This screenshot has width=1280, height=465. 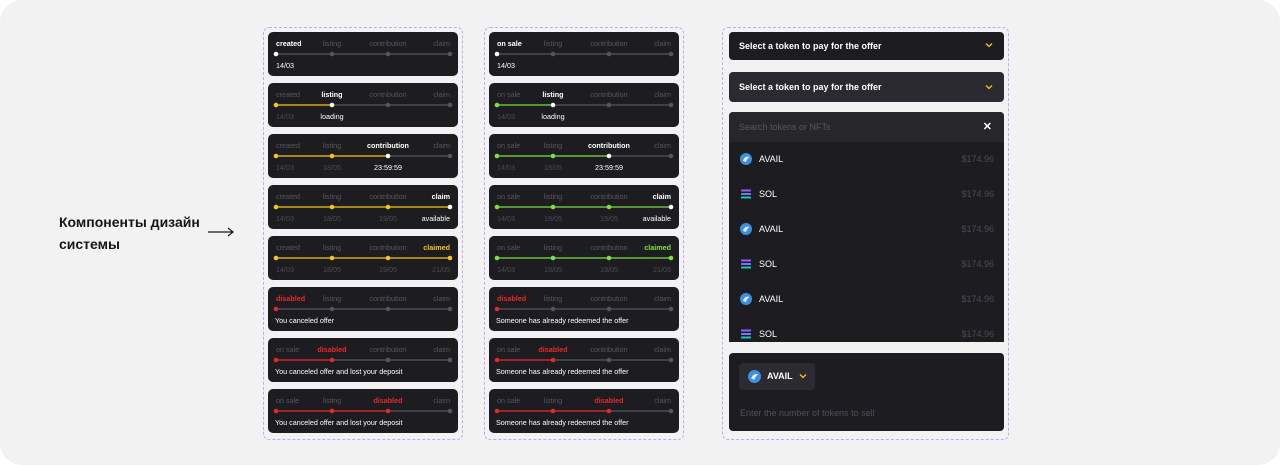 What do you see at coordinates (866, 87) in the screenshot?
I see `token-select-open: Select a token to pay for the offer` at bounding box center [866, 87].